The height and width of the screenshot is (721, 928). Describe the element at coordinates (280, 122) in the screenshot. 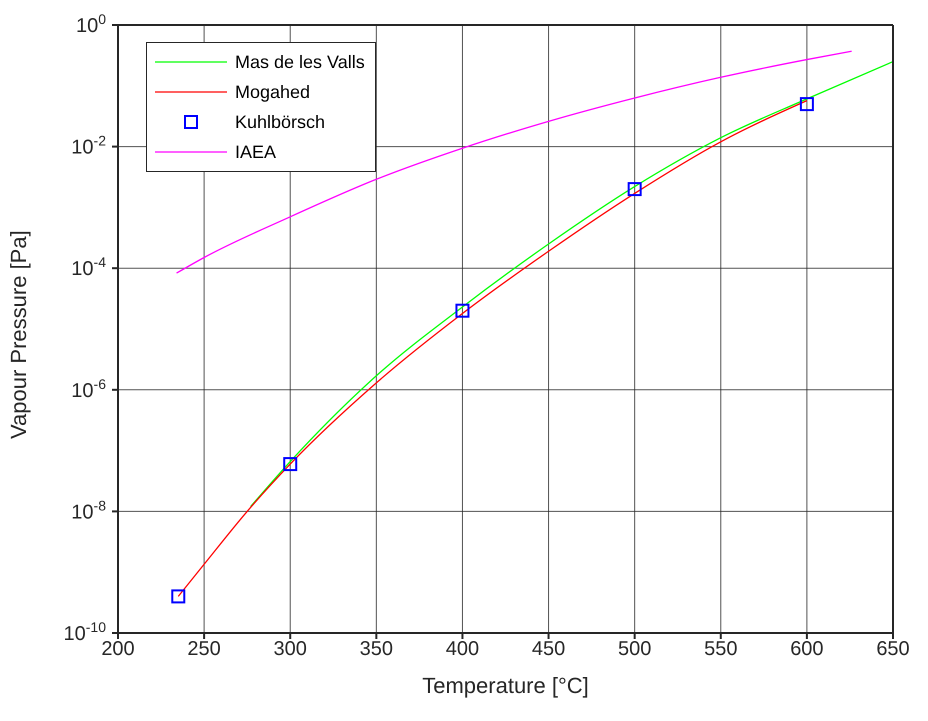

I see `legend-label: Kuhlbörsch` at that location.